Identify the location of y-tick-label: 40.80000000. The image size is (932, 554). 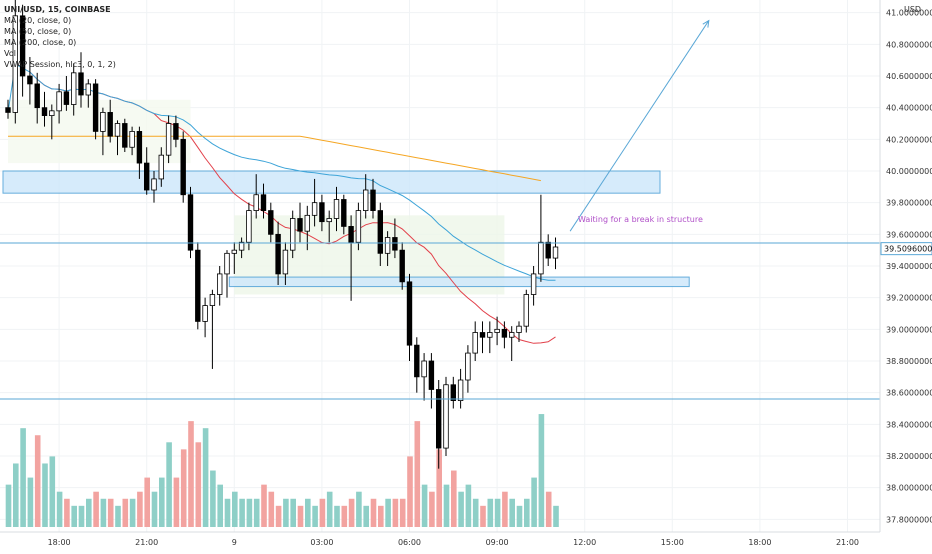
(909, 44).